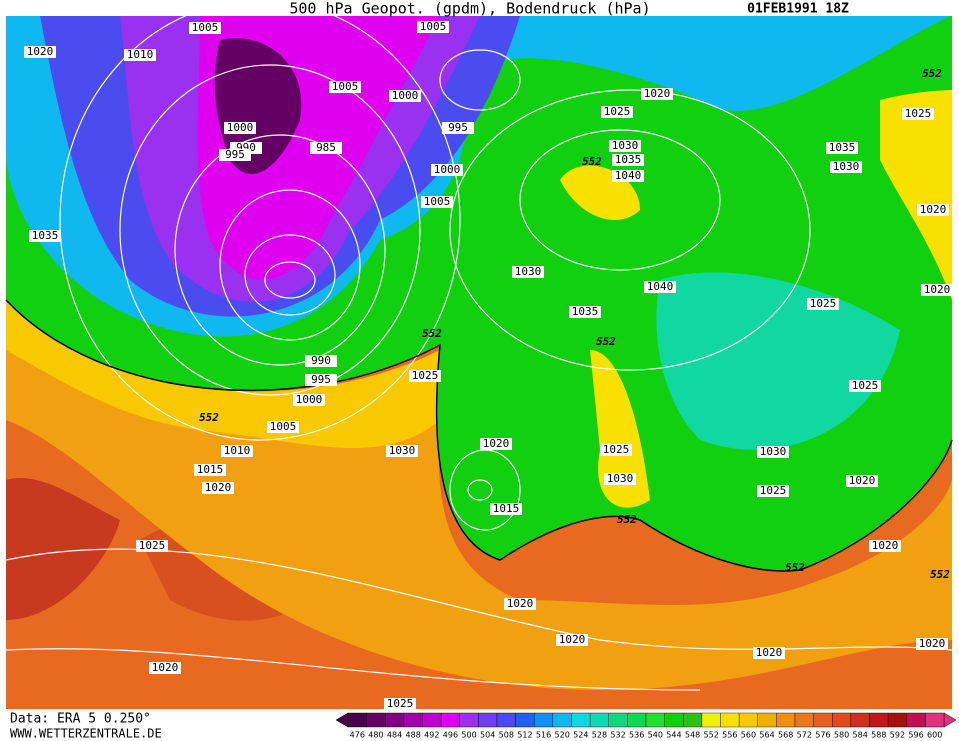 The image size is (959, 741). I want to click on colorbar-label: 500, so click(468, 735).